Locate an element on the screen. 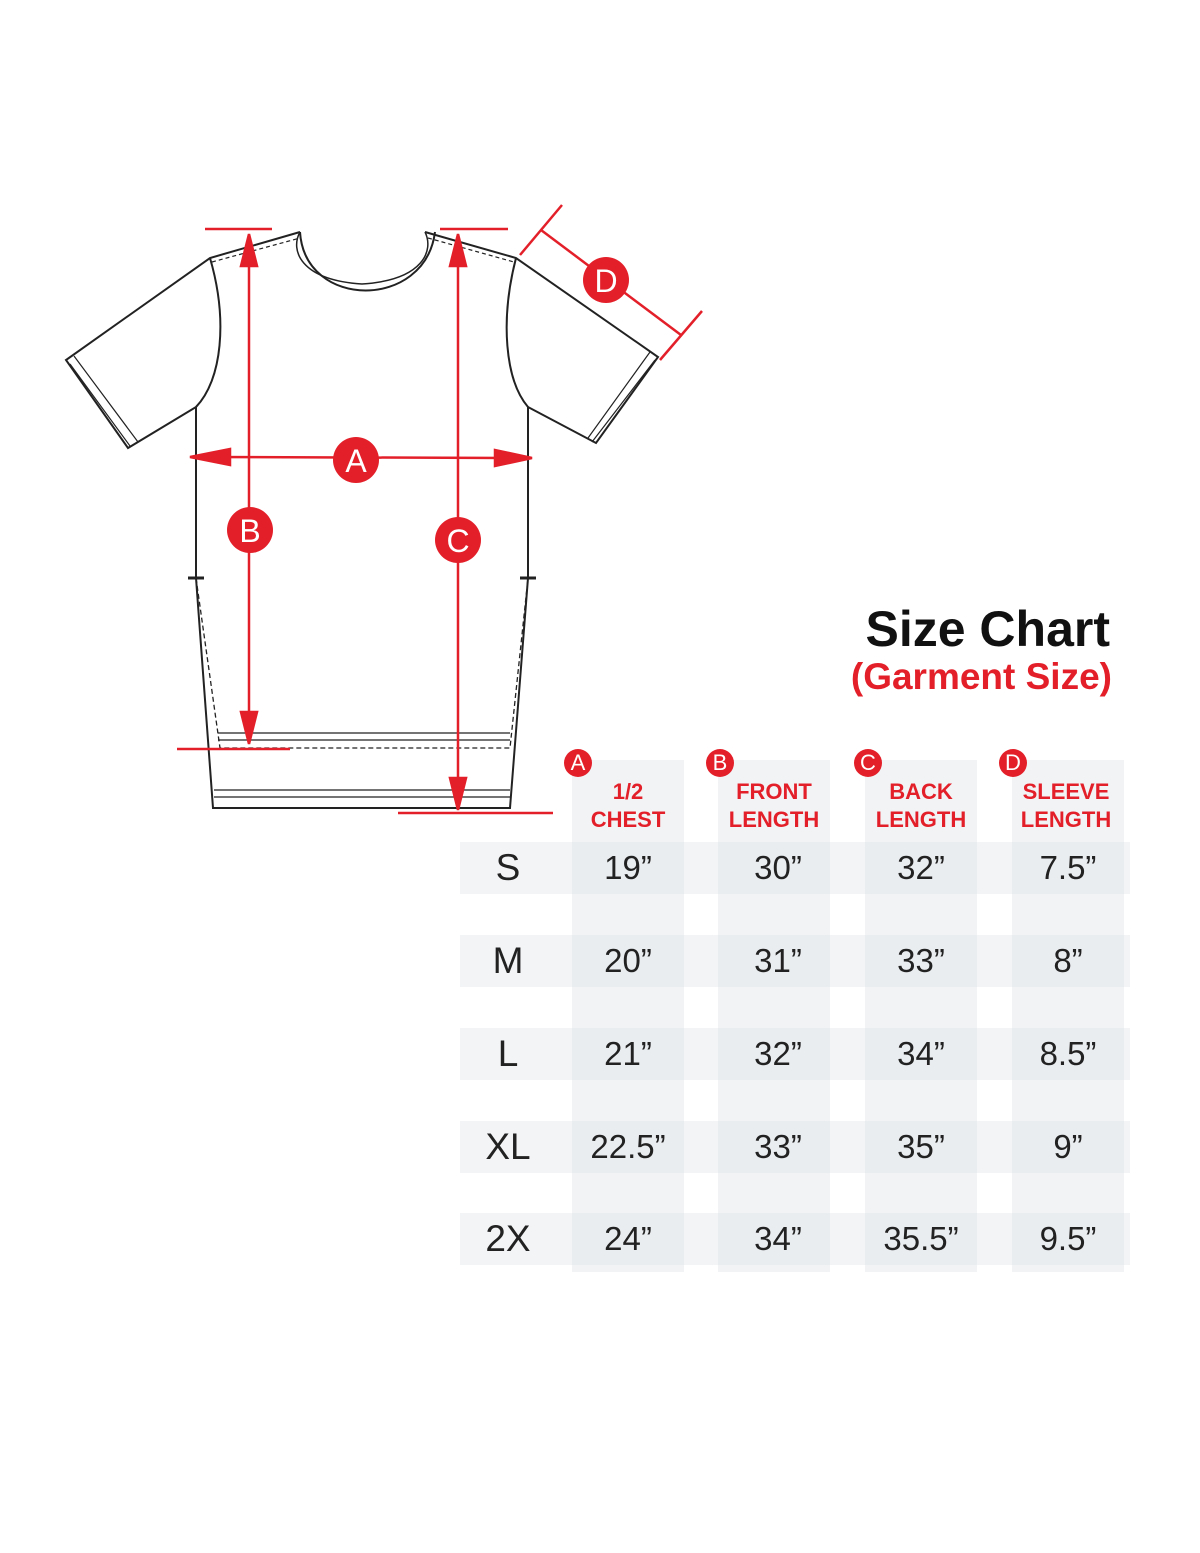 Image resolution: width=1200 pixels, height=1553 pixels. size-label: M is located at coordinates (508, 960).